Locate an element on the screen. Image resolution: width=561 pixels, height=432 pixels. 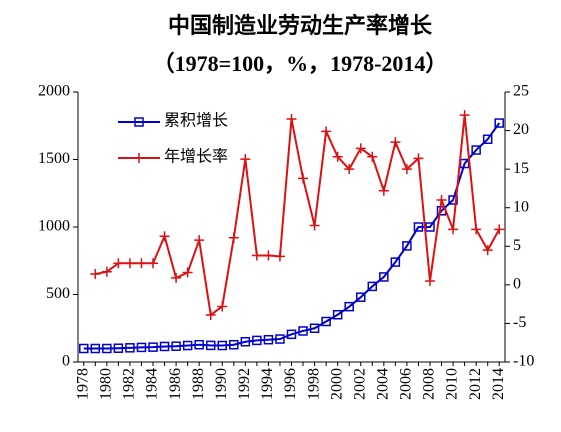
y2-tick-label: 20 is located at coordinates (521, 129).